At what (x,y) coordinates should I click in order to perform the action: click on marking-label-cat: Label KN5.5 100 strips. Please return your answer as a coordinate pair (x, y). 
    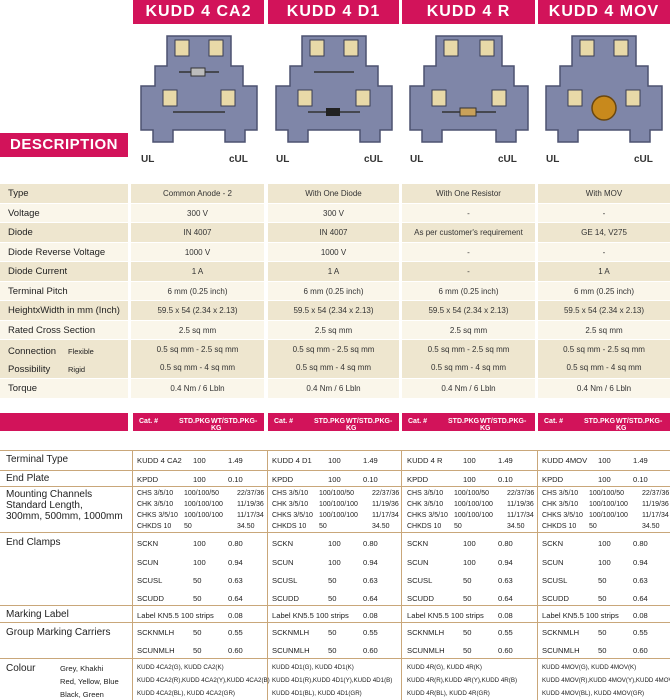
    Looking at the image, I should click on (580, 615).